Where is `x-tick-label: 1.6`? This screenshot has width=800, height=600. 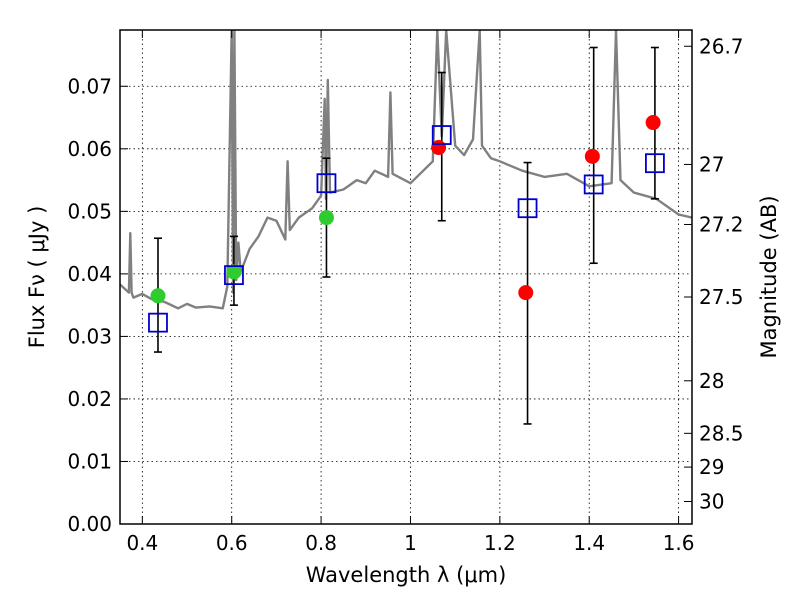 x-tick-label: 1.6 is located at coordinates (679, 543).